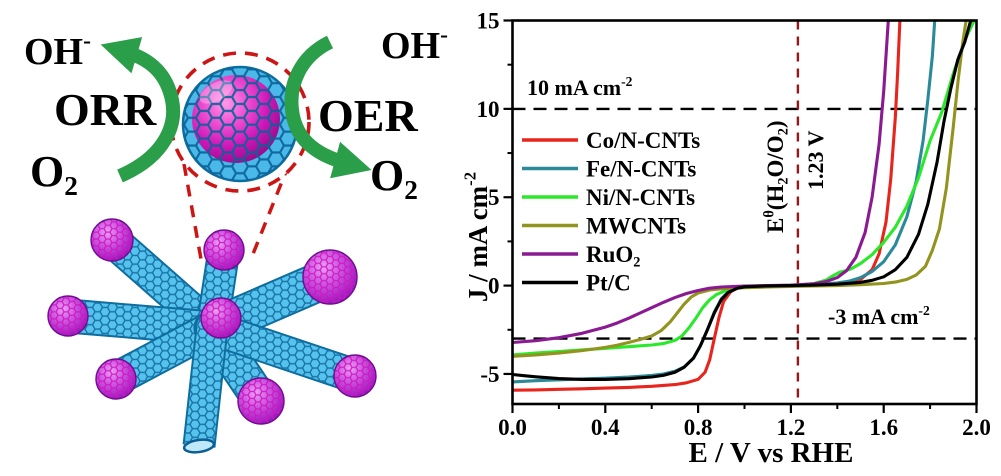  What do you see at coordinates (212, 321) in the screenshot?
I see `cnt-tip-nanoparticles` at bounding box center [212, 321].